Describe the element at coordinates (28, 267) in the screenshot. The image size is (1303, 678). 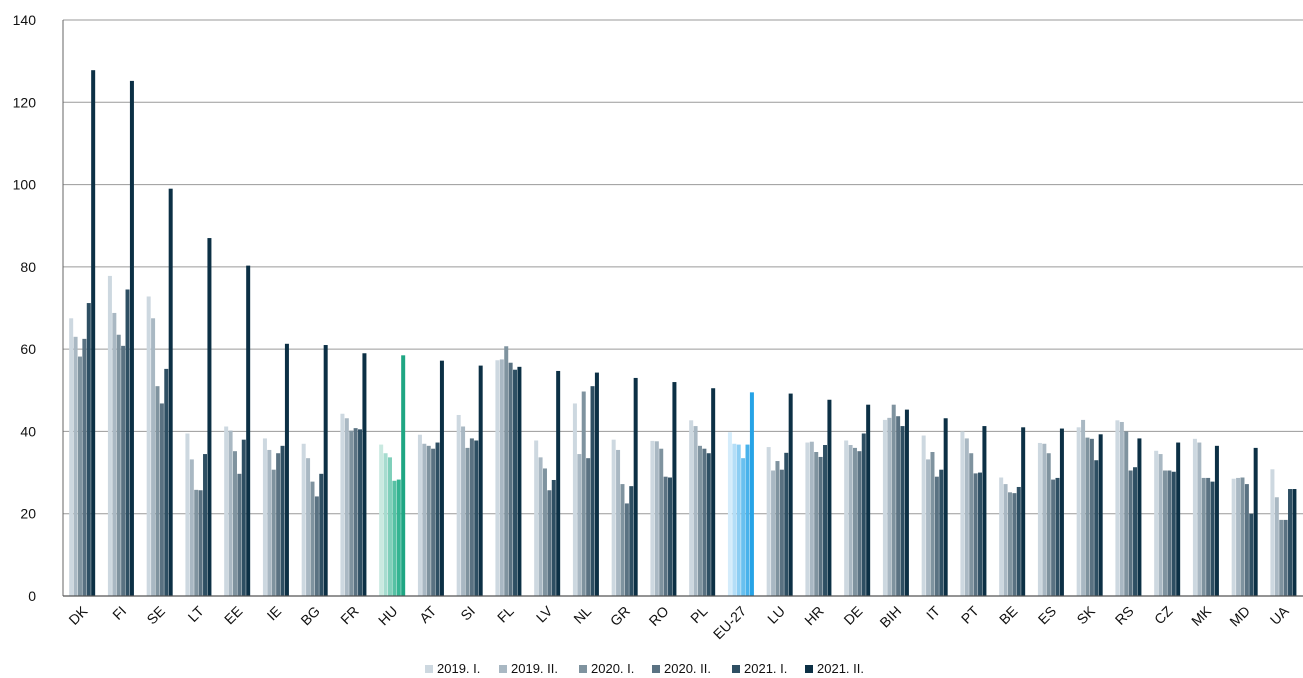
I see `y-tick-label: 80` at that location.